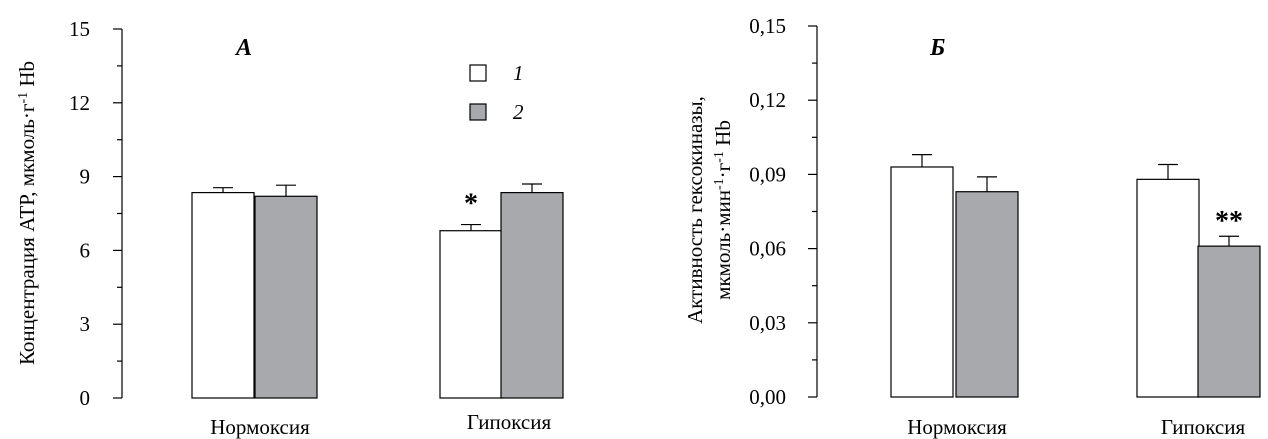 The image size is (1268, 439). What do you see at coordinates (496, 92) in the screenshot?
I see `legend: 1 2` at bounding box center [496, 92].